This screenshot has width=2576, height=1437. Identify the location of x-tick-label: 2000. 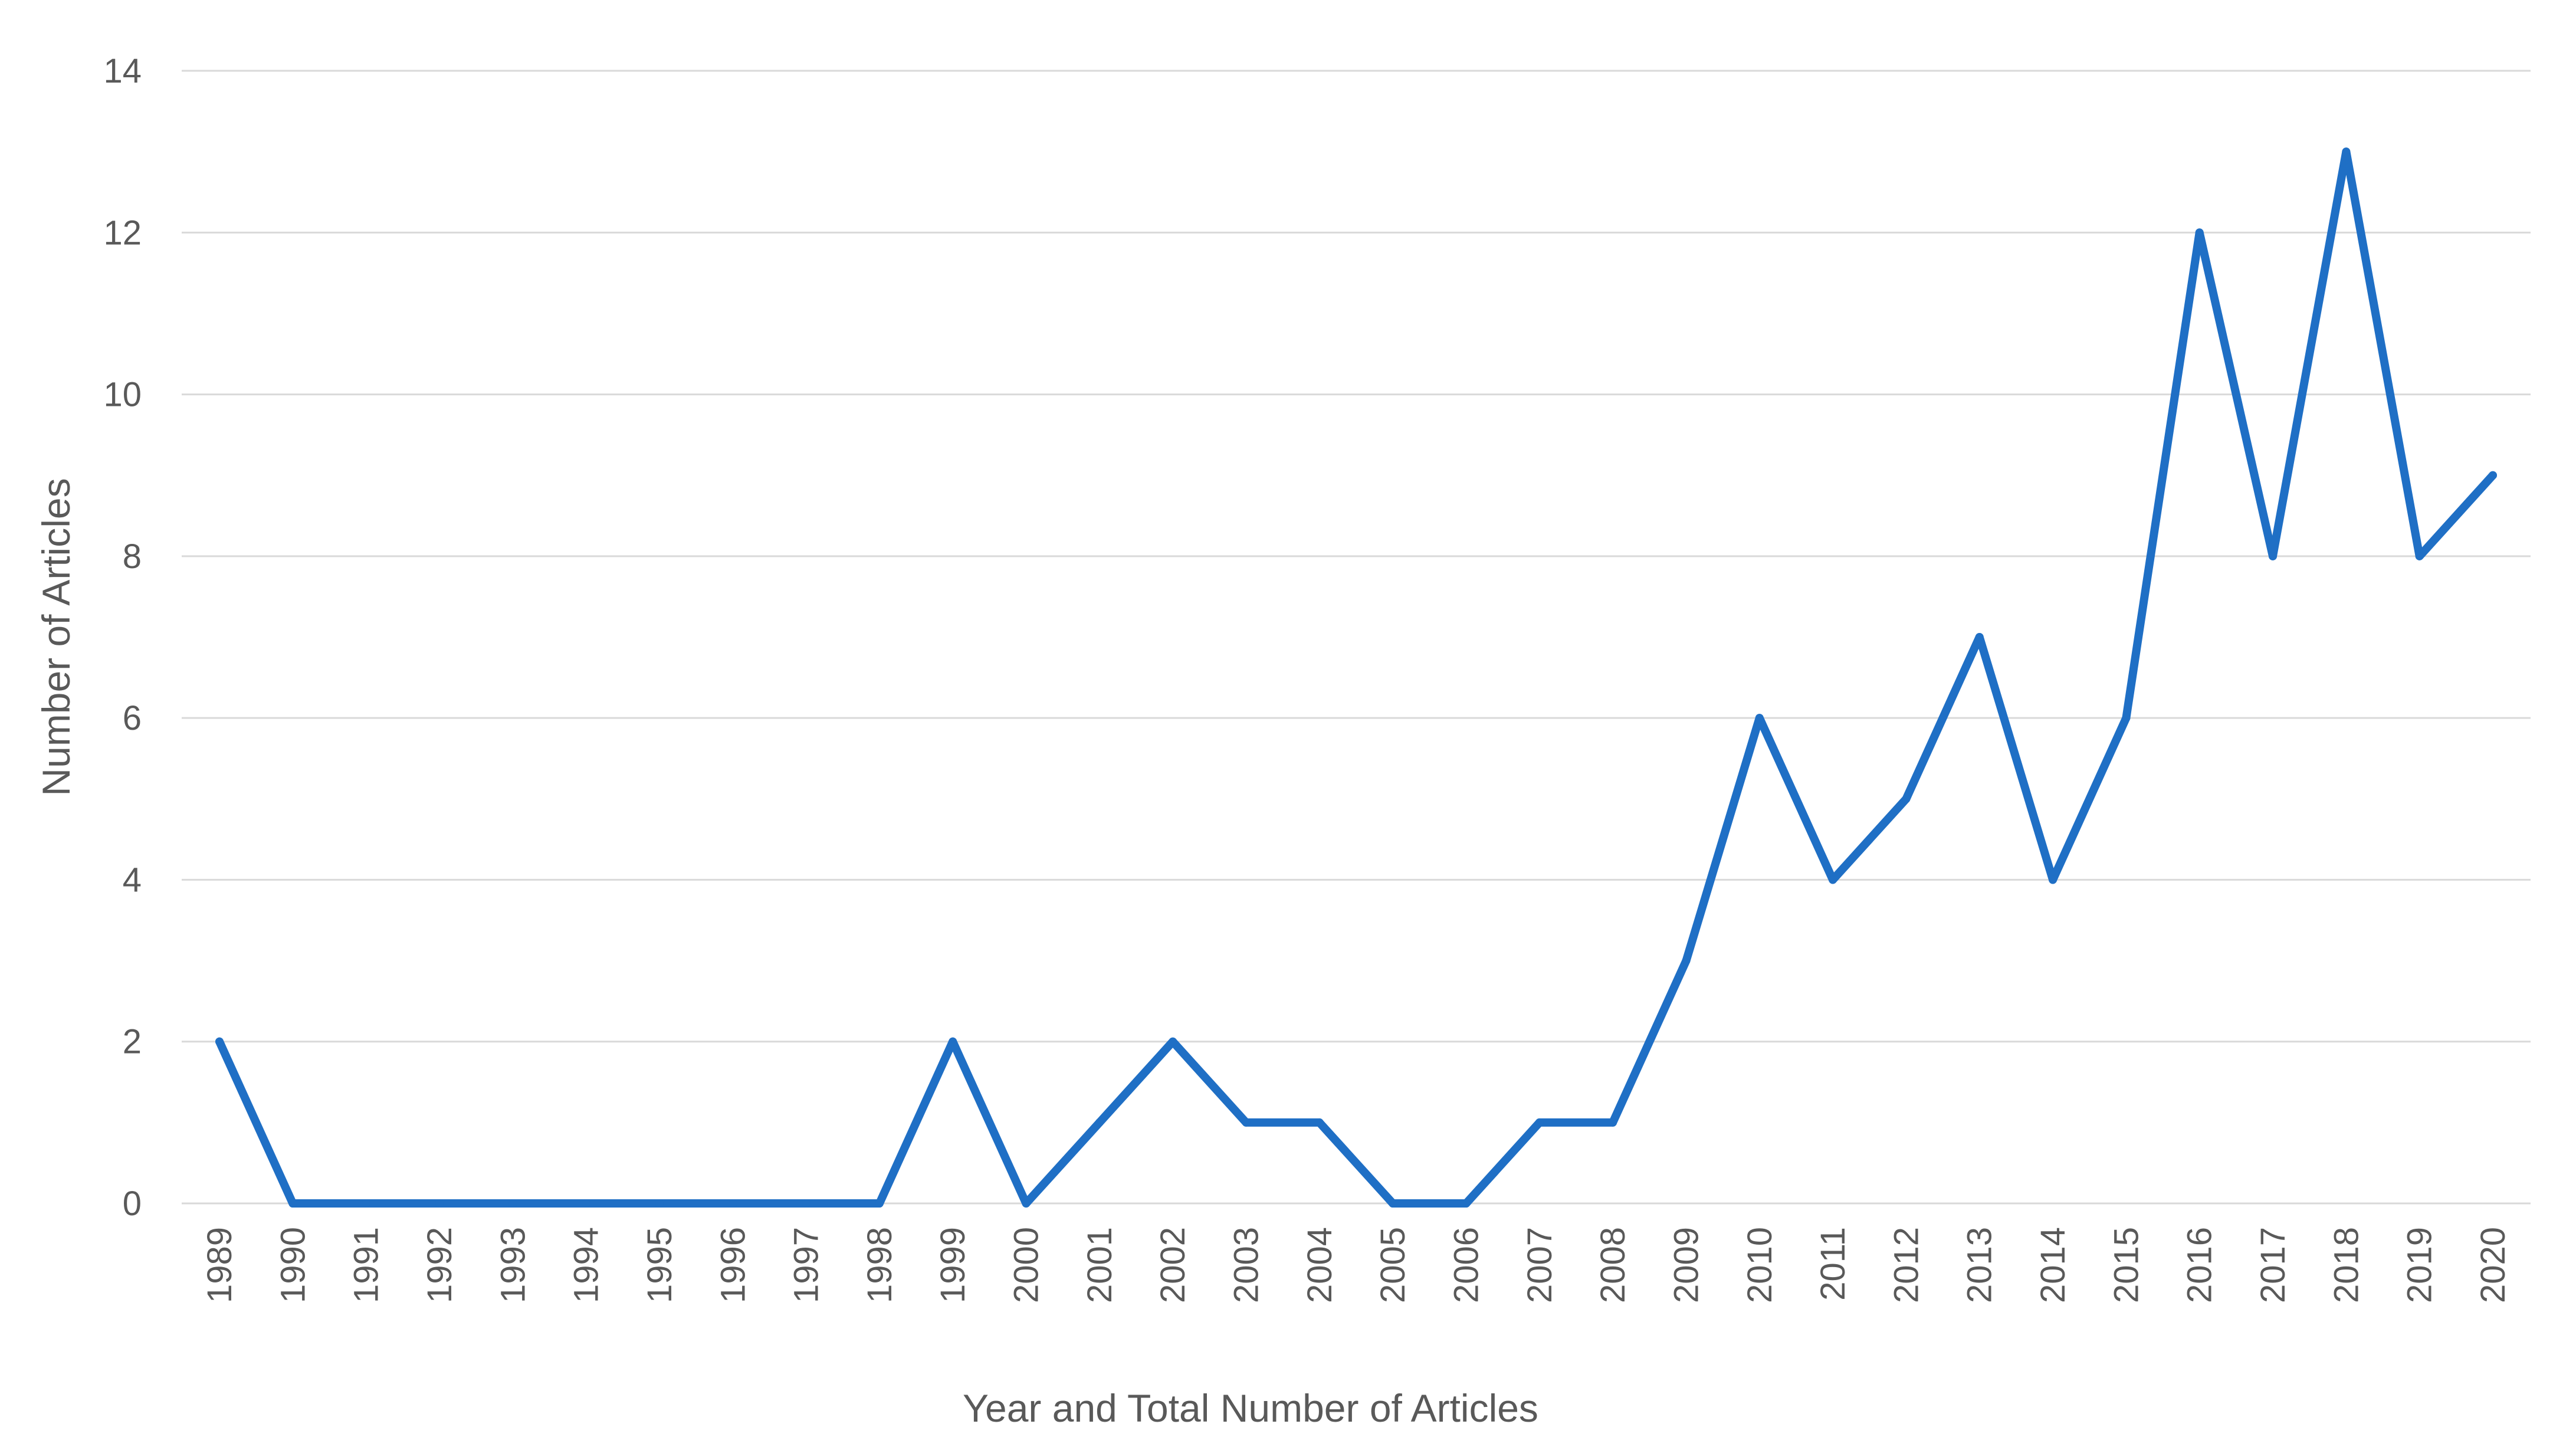
(1027, 1265).